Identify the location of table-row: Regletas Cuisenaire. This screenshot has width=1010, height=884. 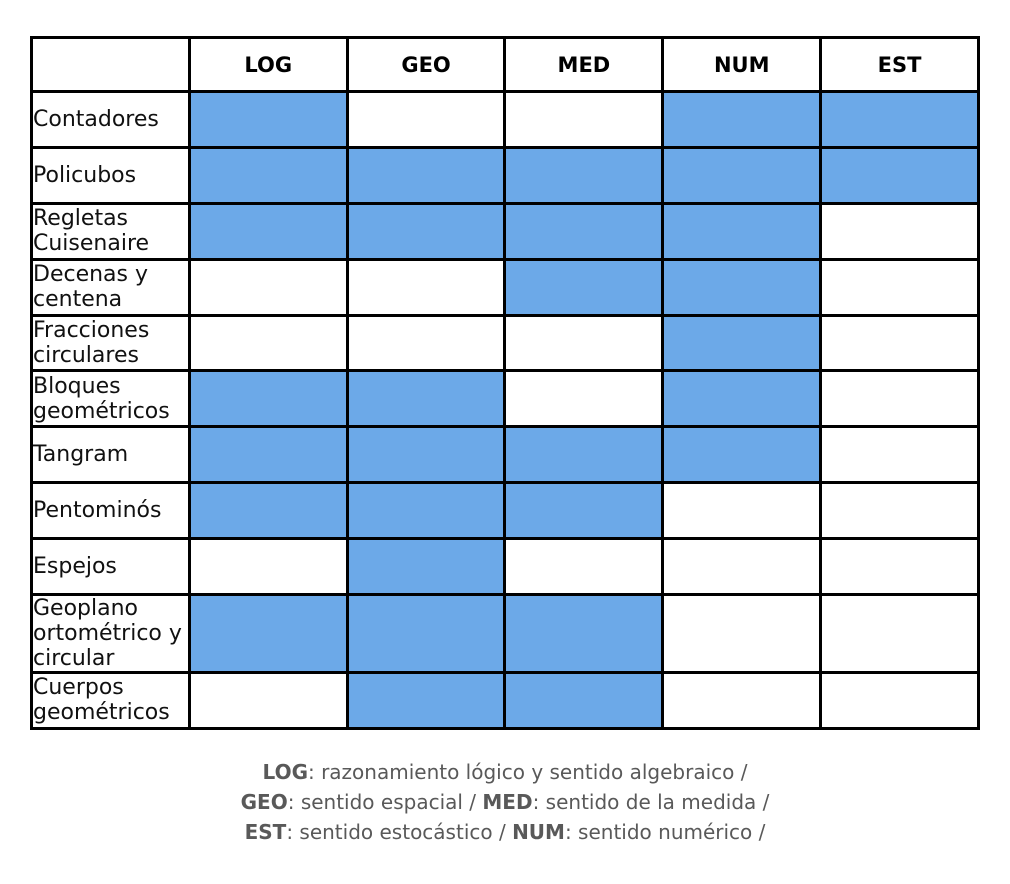
(505, 231).